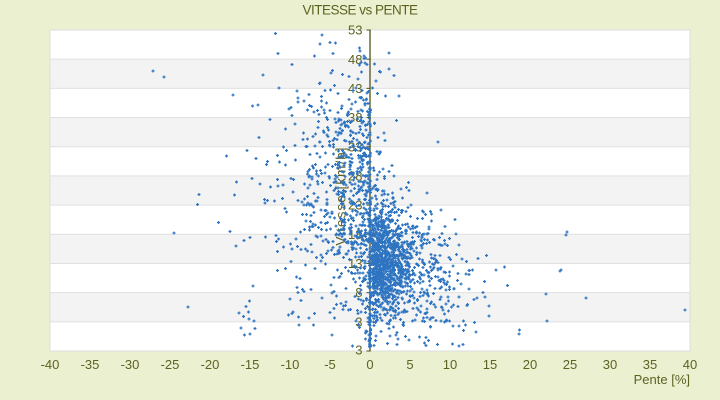  I want to click on svg-text: 53, so click(355, 30).